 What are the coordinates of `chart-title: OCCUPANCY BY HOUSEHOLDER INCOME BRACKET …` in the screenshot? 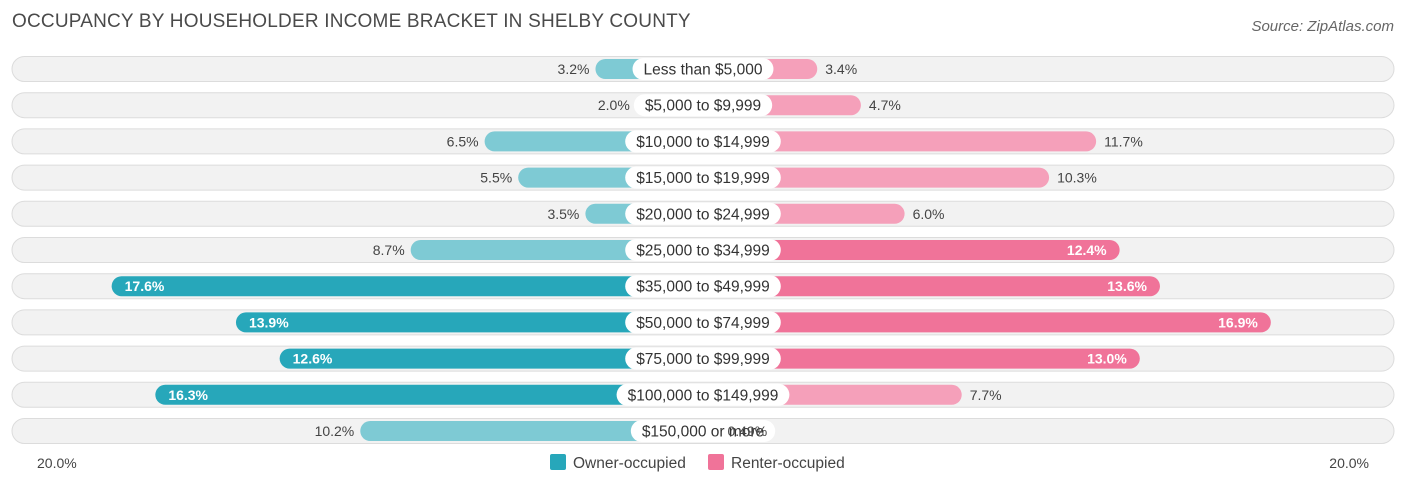 It's located at (351, 21).